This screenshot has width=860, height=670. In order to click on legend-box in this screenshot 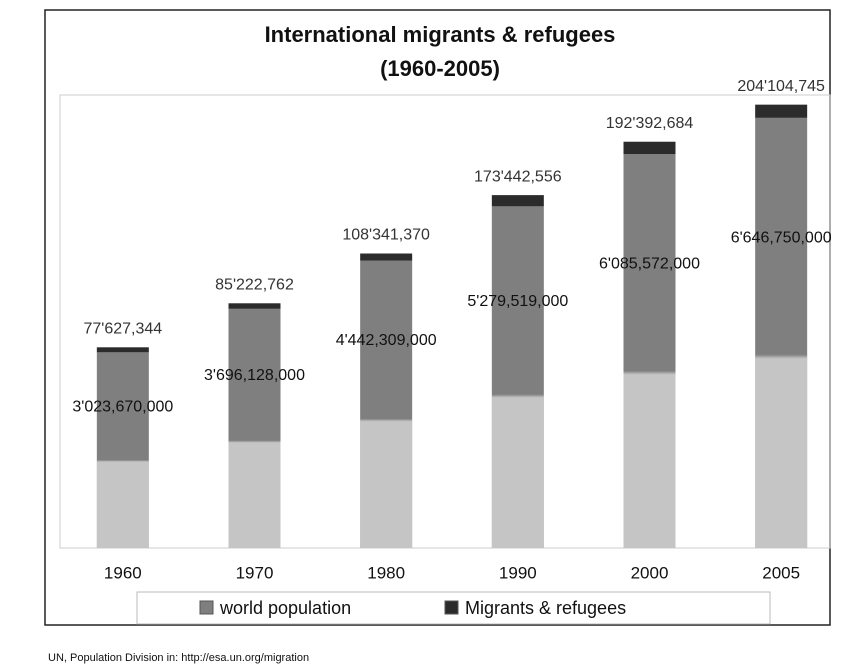, I will do `click(453, 608)`.